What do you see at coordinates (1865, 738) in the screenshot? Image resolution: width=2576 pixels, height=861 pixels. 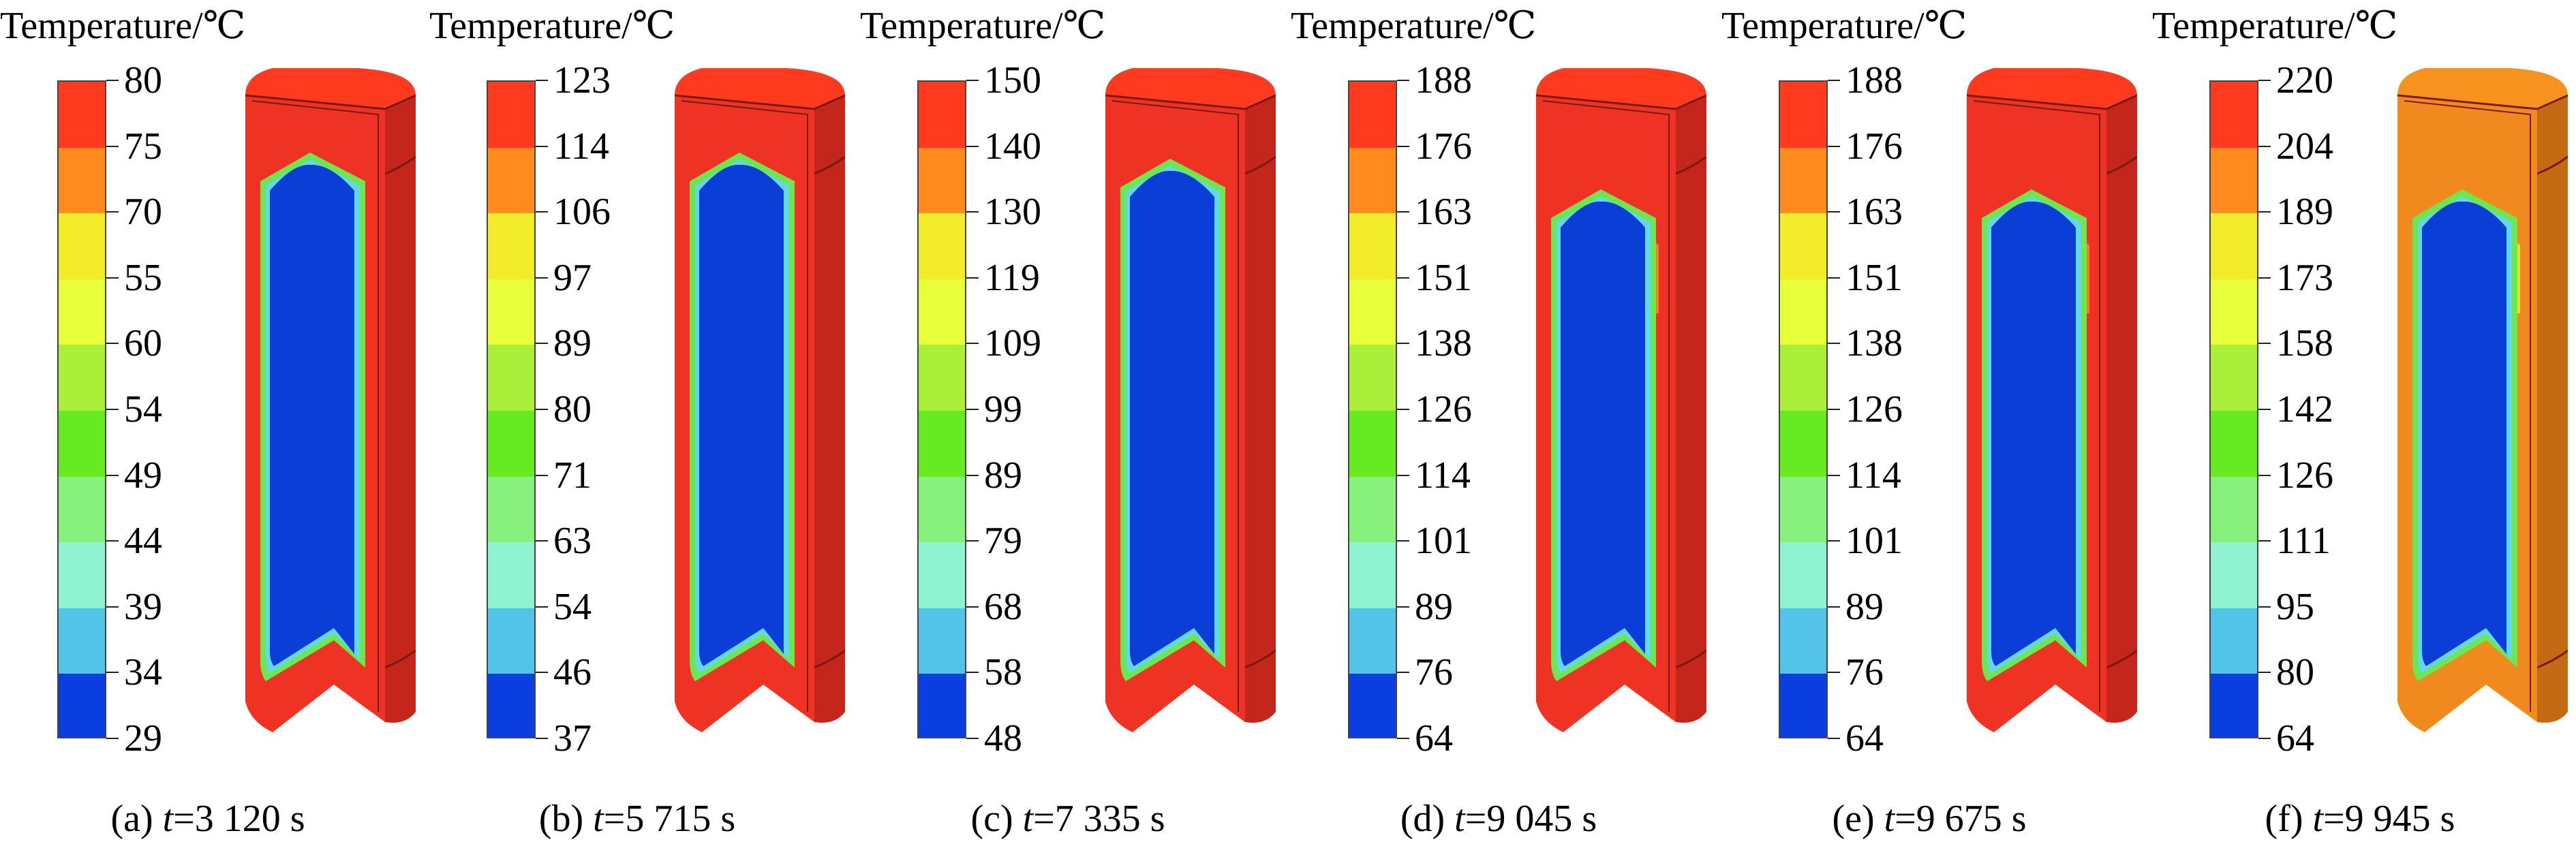 I see `colorbar-tick-label: 64` at bounding box center [1865, 738].